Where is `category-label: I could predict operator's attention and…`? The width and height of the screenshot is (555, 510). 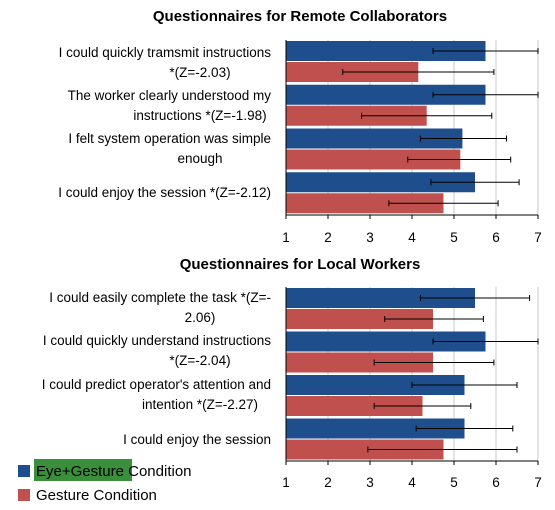
category-label: I could predict operator's attention and… is located at coordinates (156, 394).